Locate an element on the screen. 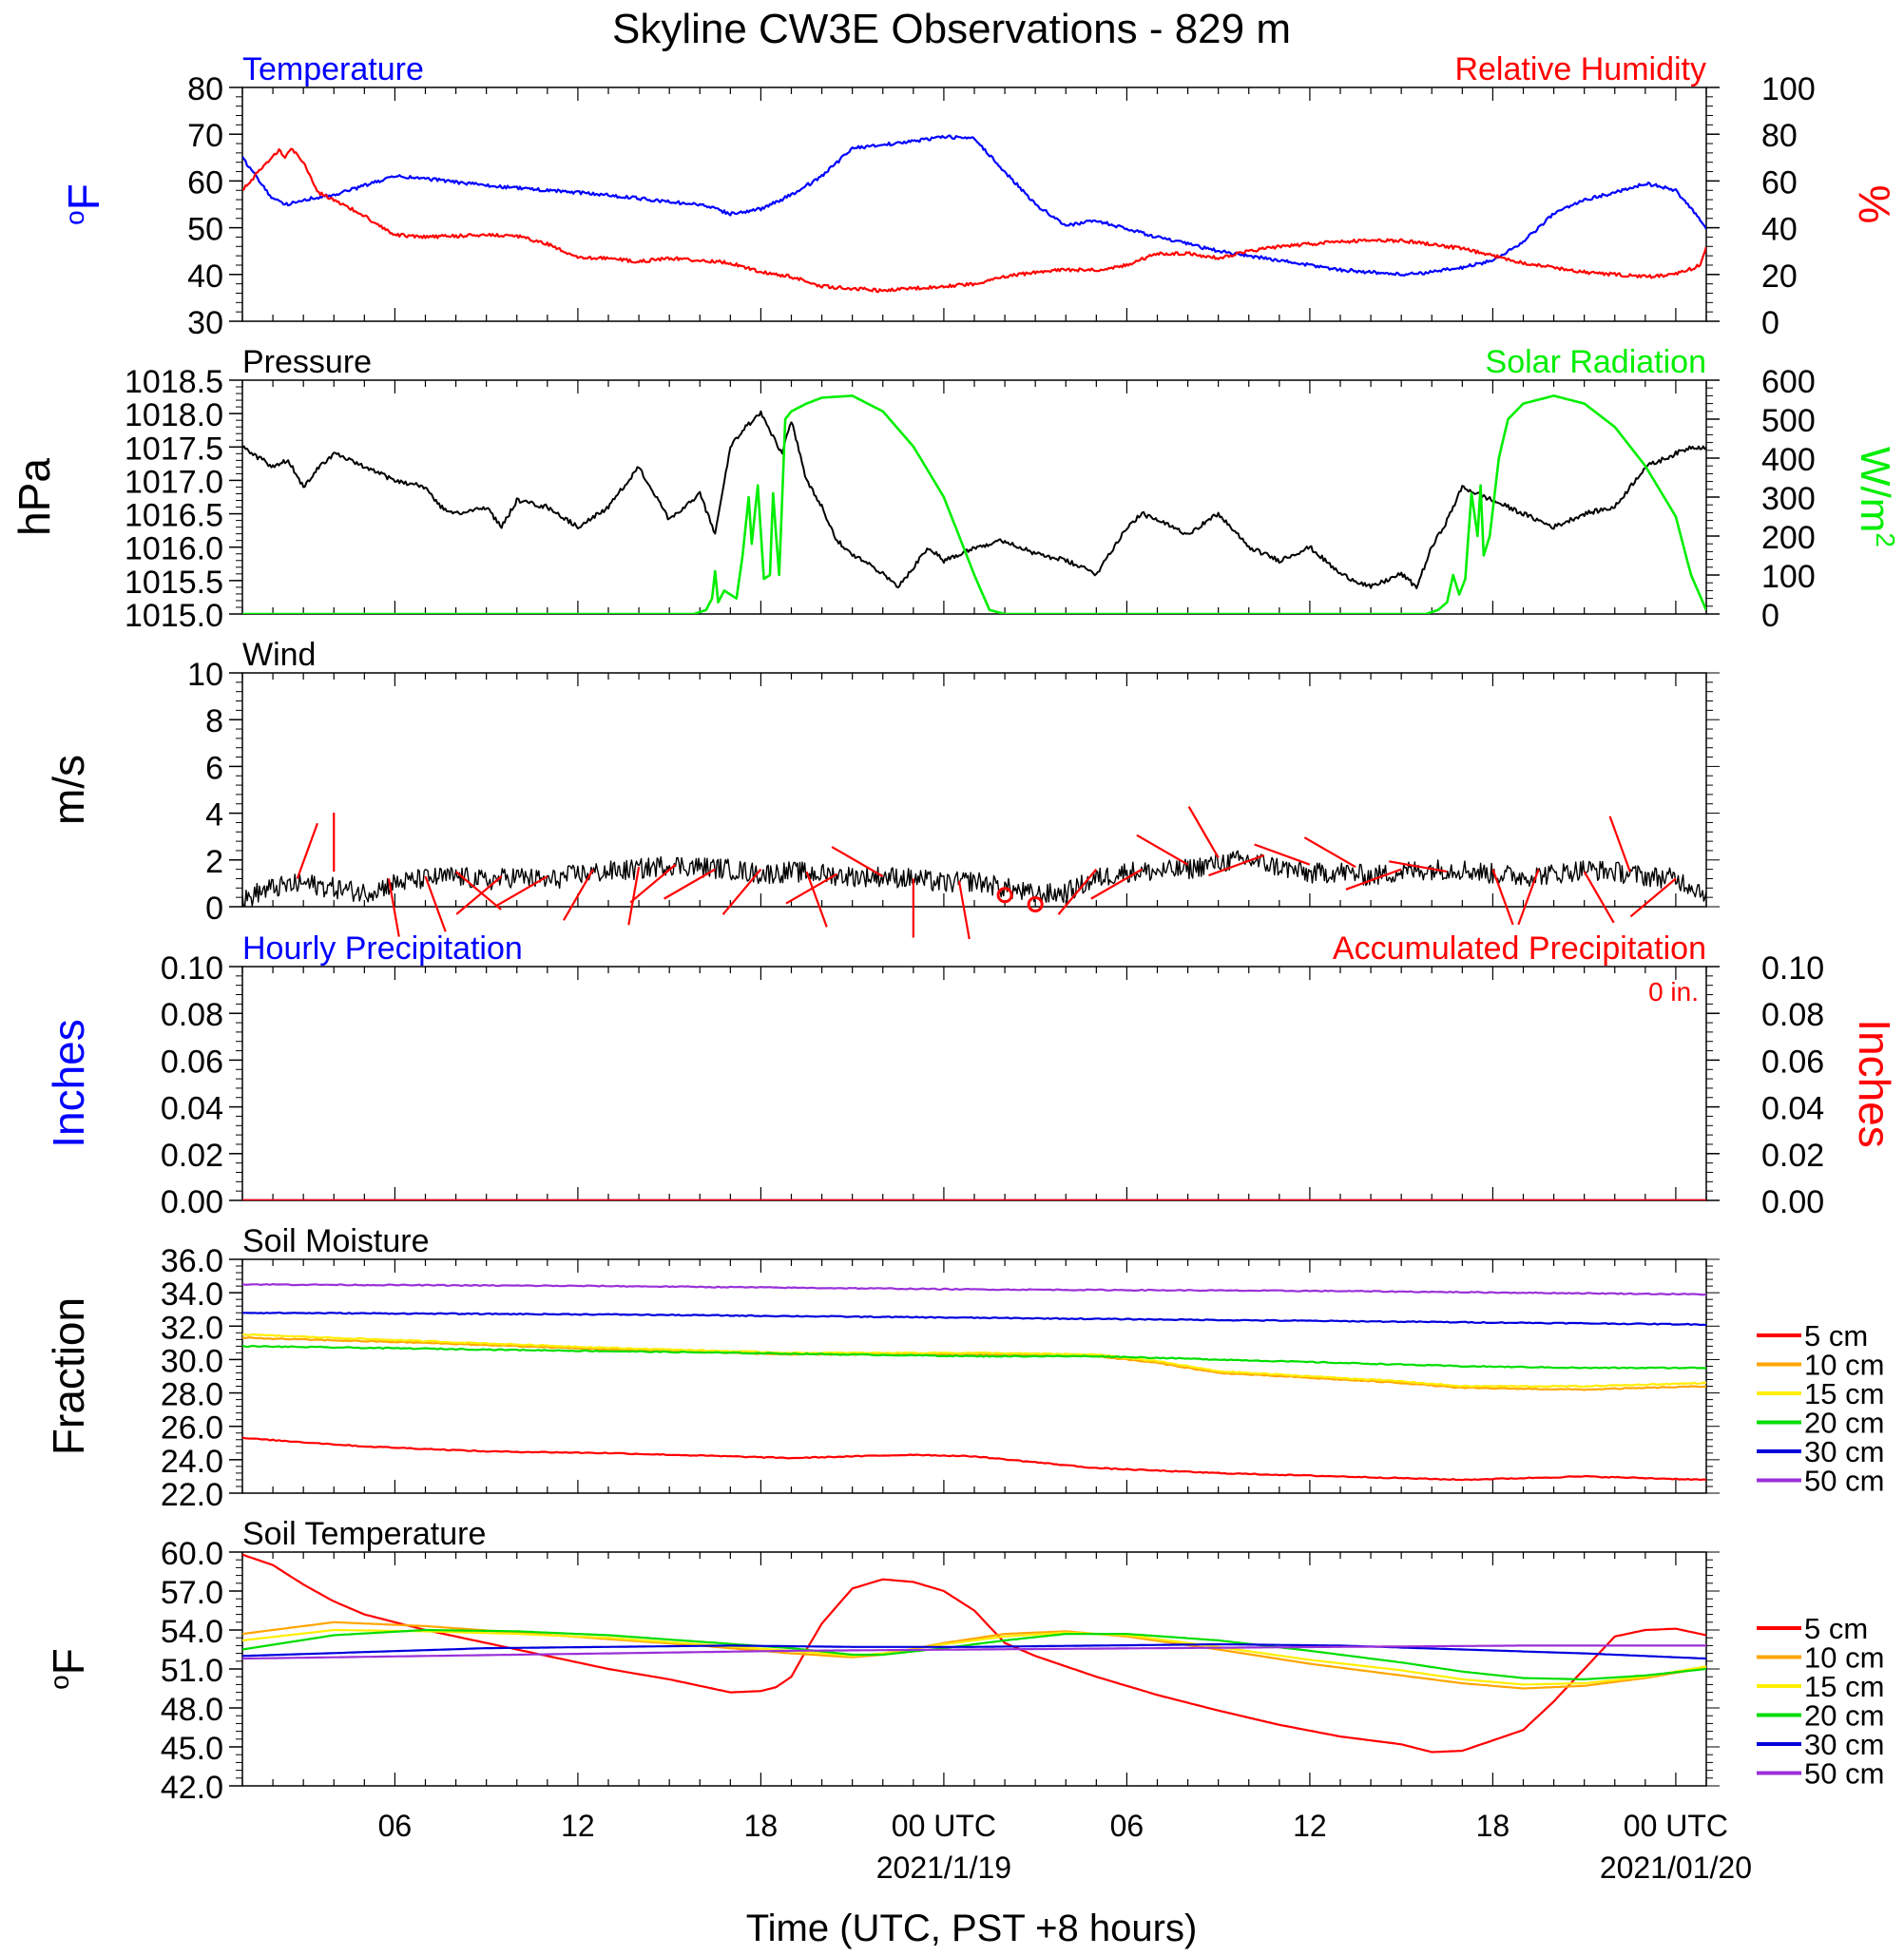 The width and height of the screenshot is (1904, 1956). y-right-tick-label: 300 is located at coordinates (1789, 499).